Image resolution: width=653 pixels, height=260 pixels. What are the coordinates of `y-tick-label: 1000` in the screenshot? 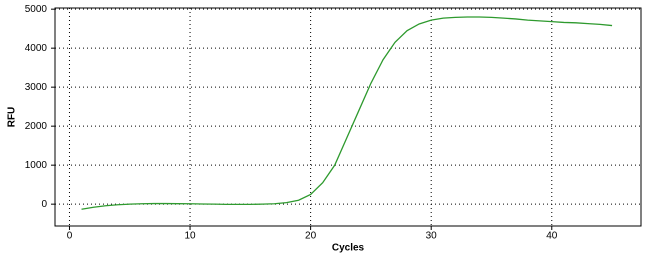 It's located at (36, 165).